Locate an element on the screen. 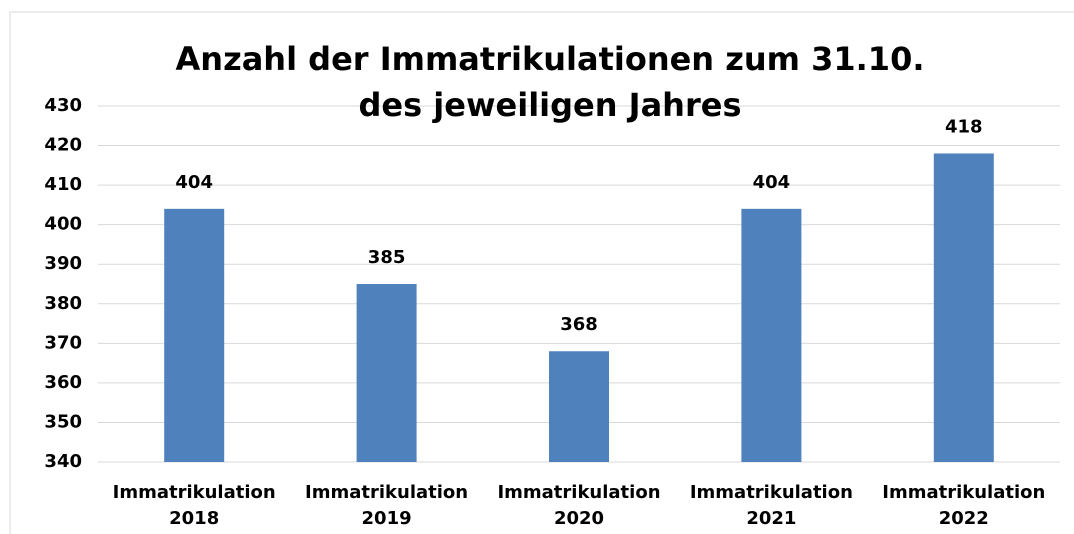  data-label: 368 is located at coordinates (579, 324).